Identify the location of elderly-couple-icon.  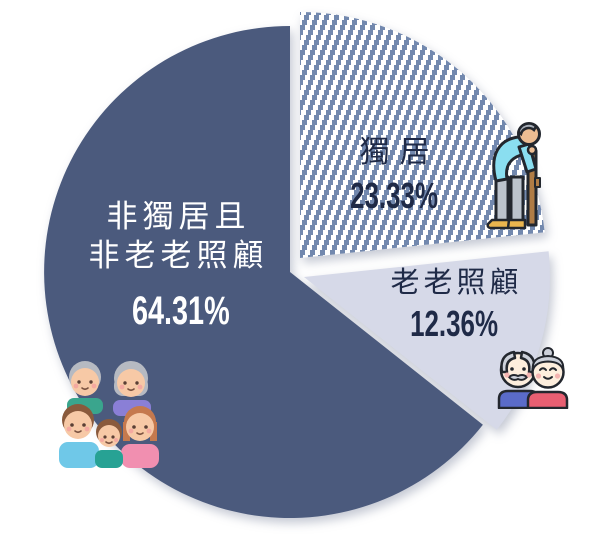
(533, 378).